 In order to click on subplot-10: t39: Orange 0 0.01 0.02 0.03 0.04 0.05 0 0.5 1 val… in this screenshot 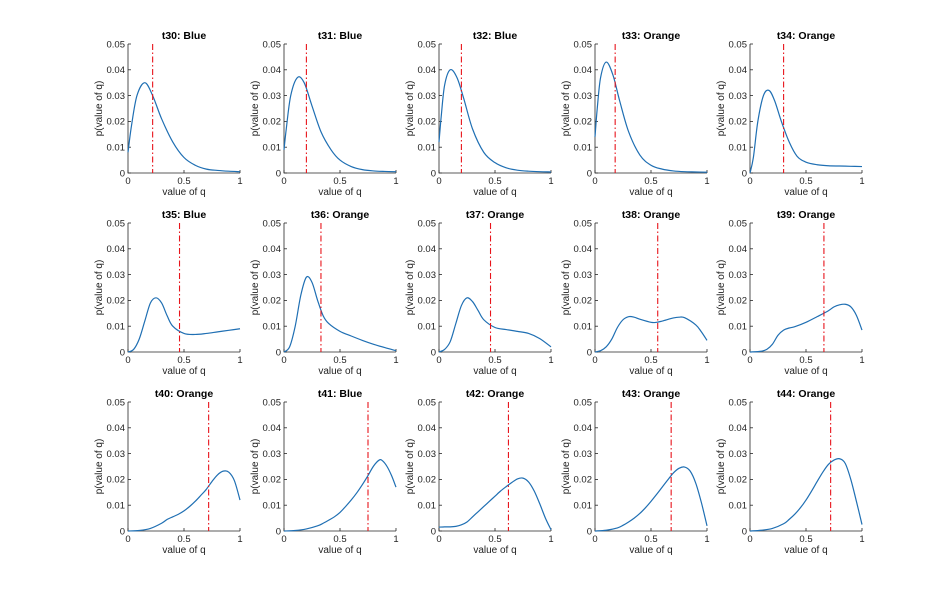, I will do `click(790, 293)`.